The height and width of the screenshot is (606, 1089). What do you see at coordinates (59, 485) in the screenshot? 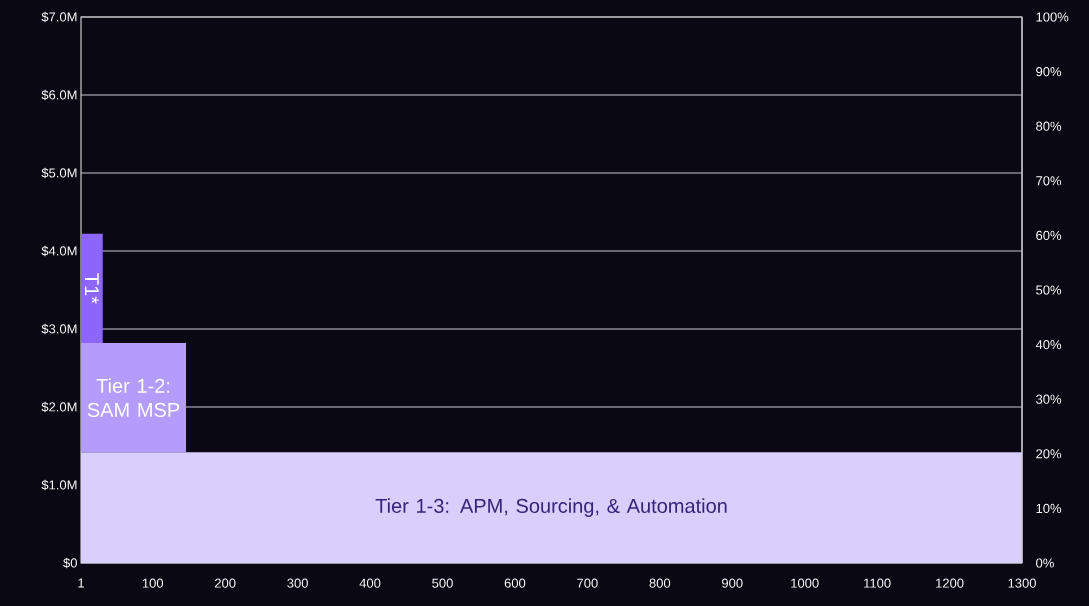
I see `y-tick-label: $1.0M` at bounding box center [59, 485].